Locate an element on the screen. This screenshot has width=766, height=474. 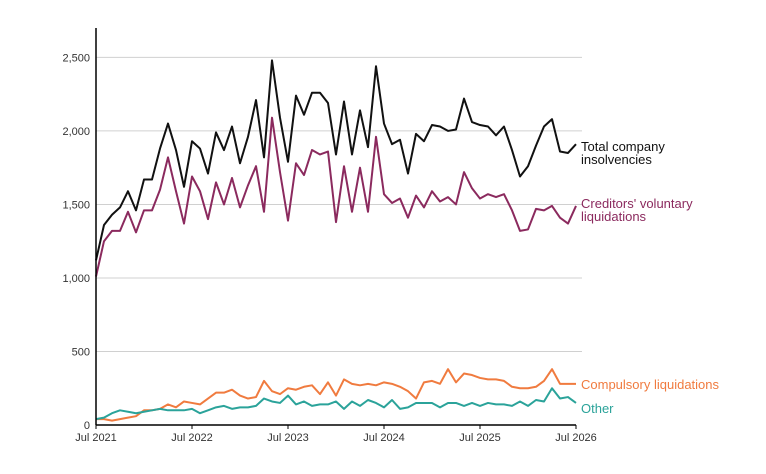
series-line-compulsory-liquidations is located at coordinates (336, 395).